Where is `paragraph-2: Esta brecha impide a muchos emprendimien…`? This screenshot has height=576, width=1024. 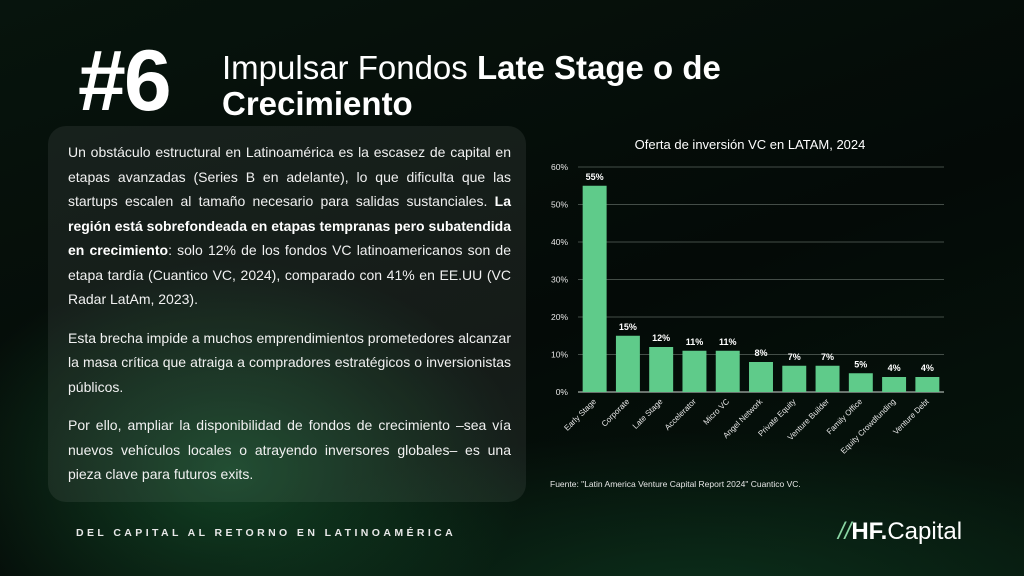
paragraph-2: Esta brecha impide a muchos emprendimien… is located at coordinates (289, 362).